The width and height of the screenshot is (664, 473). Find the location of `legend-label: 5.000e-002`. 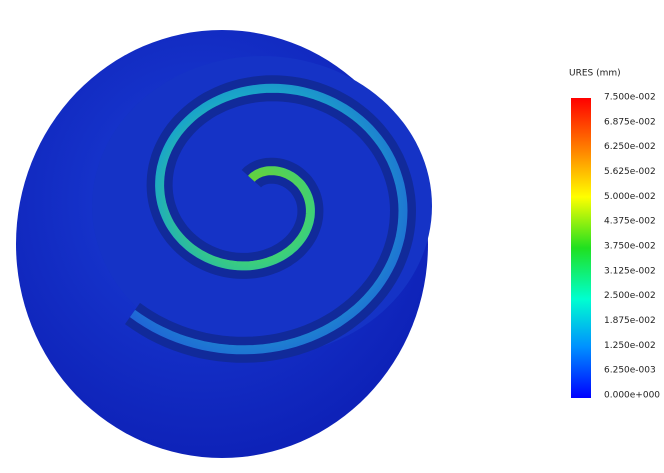

legend-label: 5.000e-002 is located at coordinates (630, 197).